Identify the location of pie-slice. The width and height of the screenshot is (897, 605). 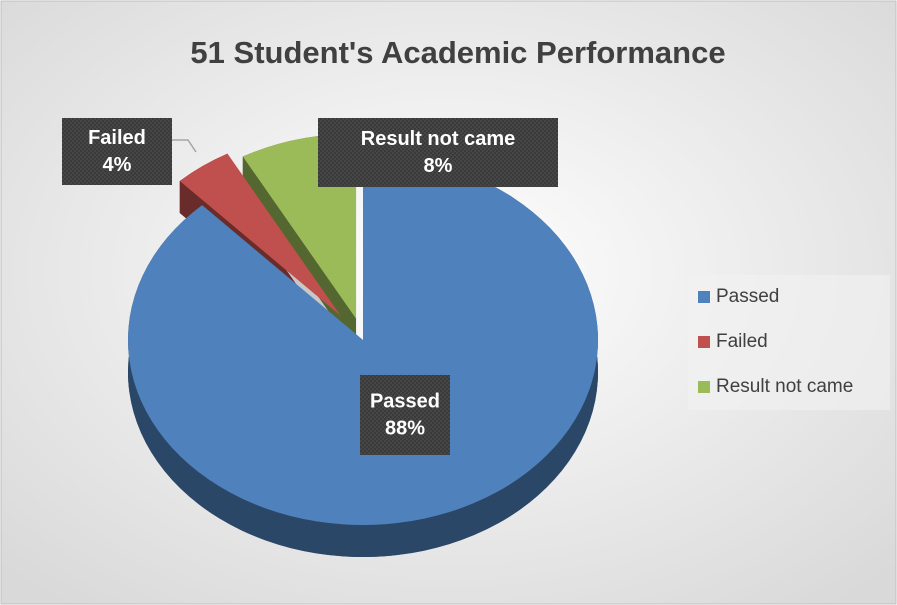
(260, 234).